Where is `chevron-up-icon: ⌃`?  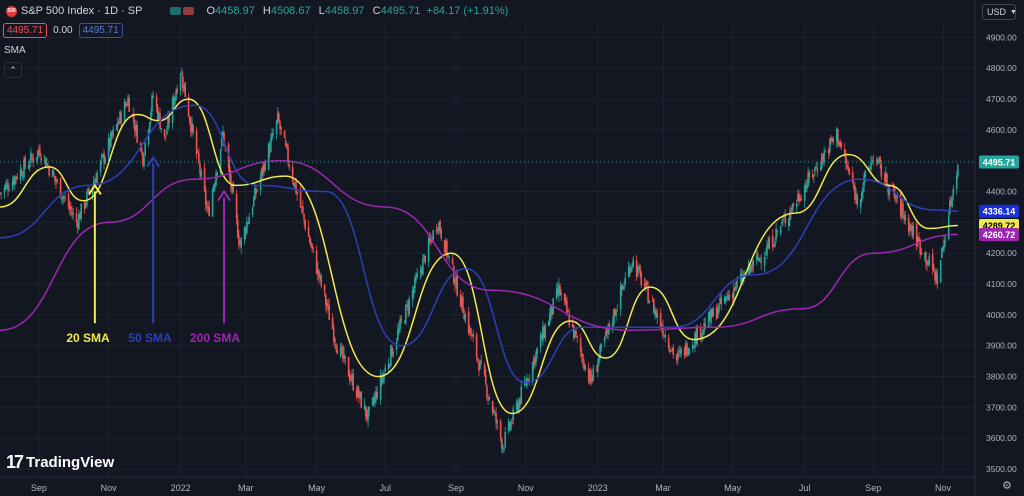
chevron-up-icon: ⌃ is located at coordinates (13, 70).